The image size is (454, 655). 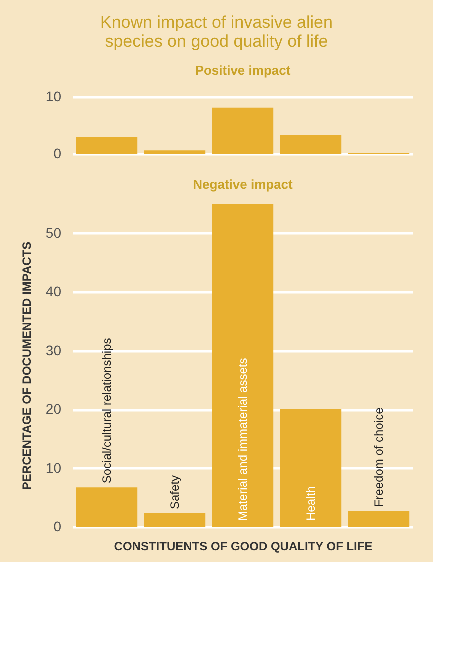 What do you see at coordinates (54, 232) in the screenshot?
I see `y-tick-label: 50` at bounding box center [54, 232].